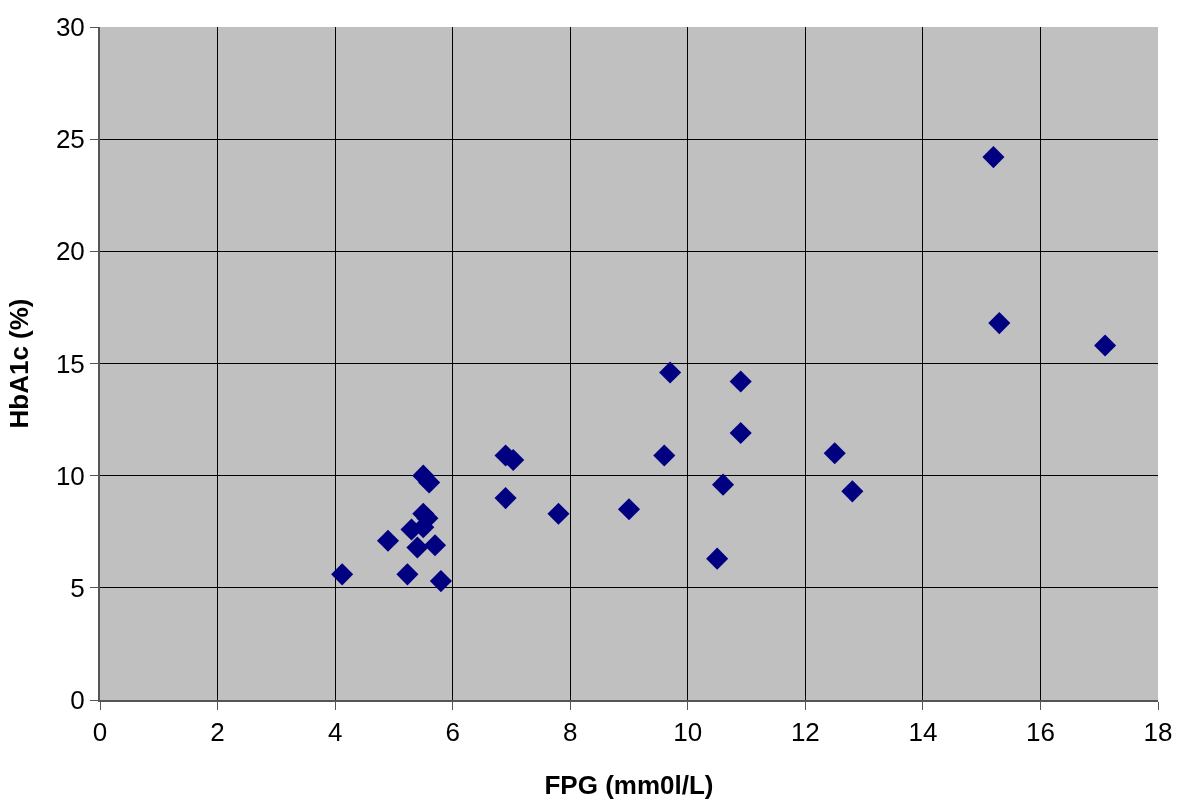  I want to click on x-tick-label: 6, so click(452, 732).